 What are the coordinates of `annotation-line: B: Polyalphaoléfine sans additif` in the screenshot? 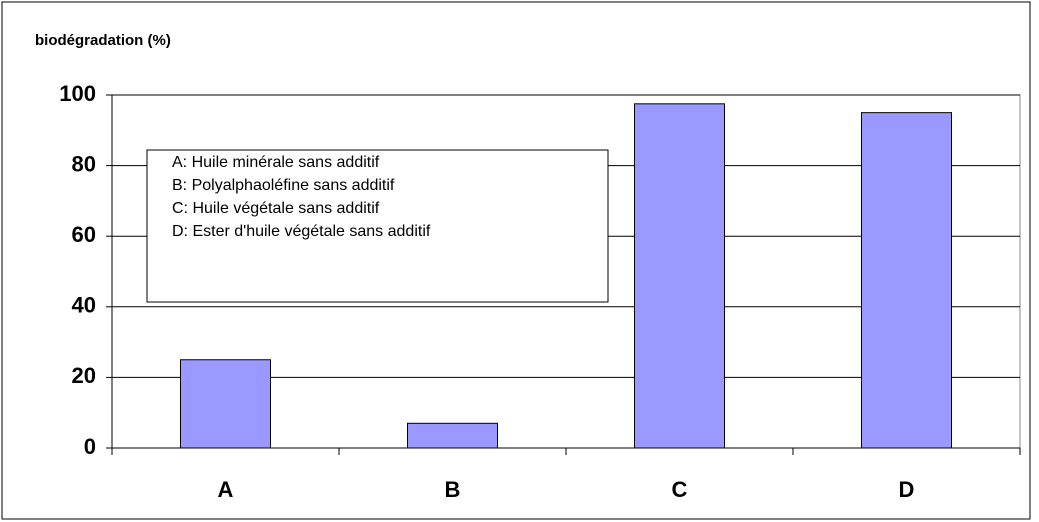 It's located at (283, 185).